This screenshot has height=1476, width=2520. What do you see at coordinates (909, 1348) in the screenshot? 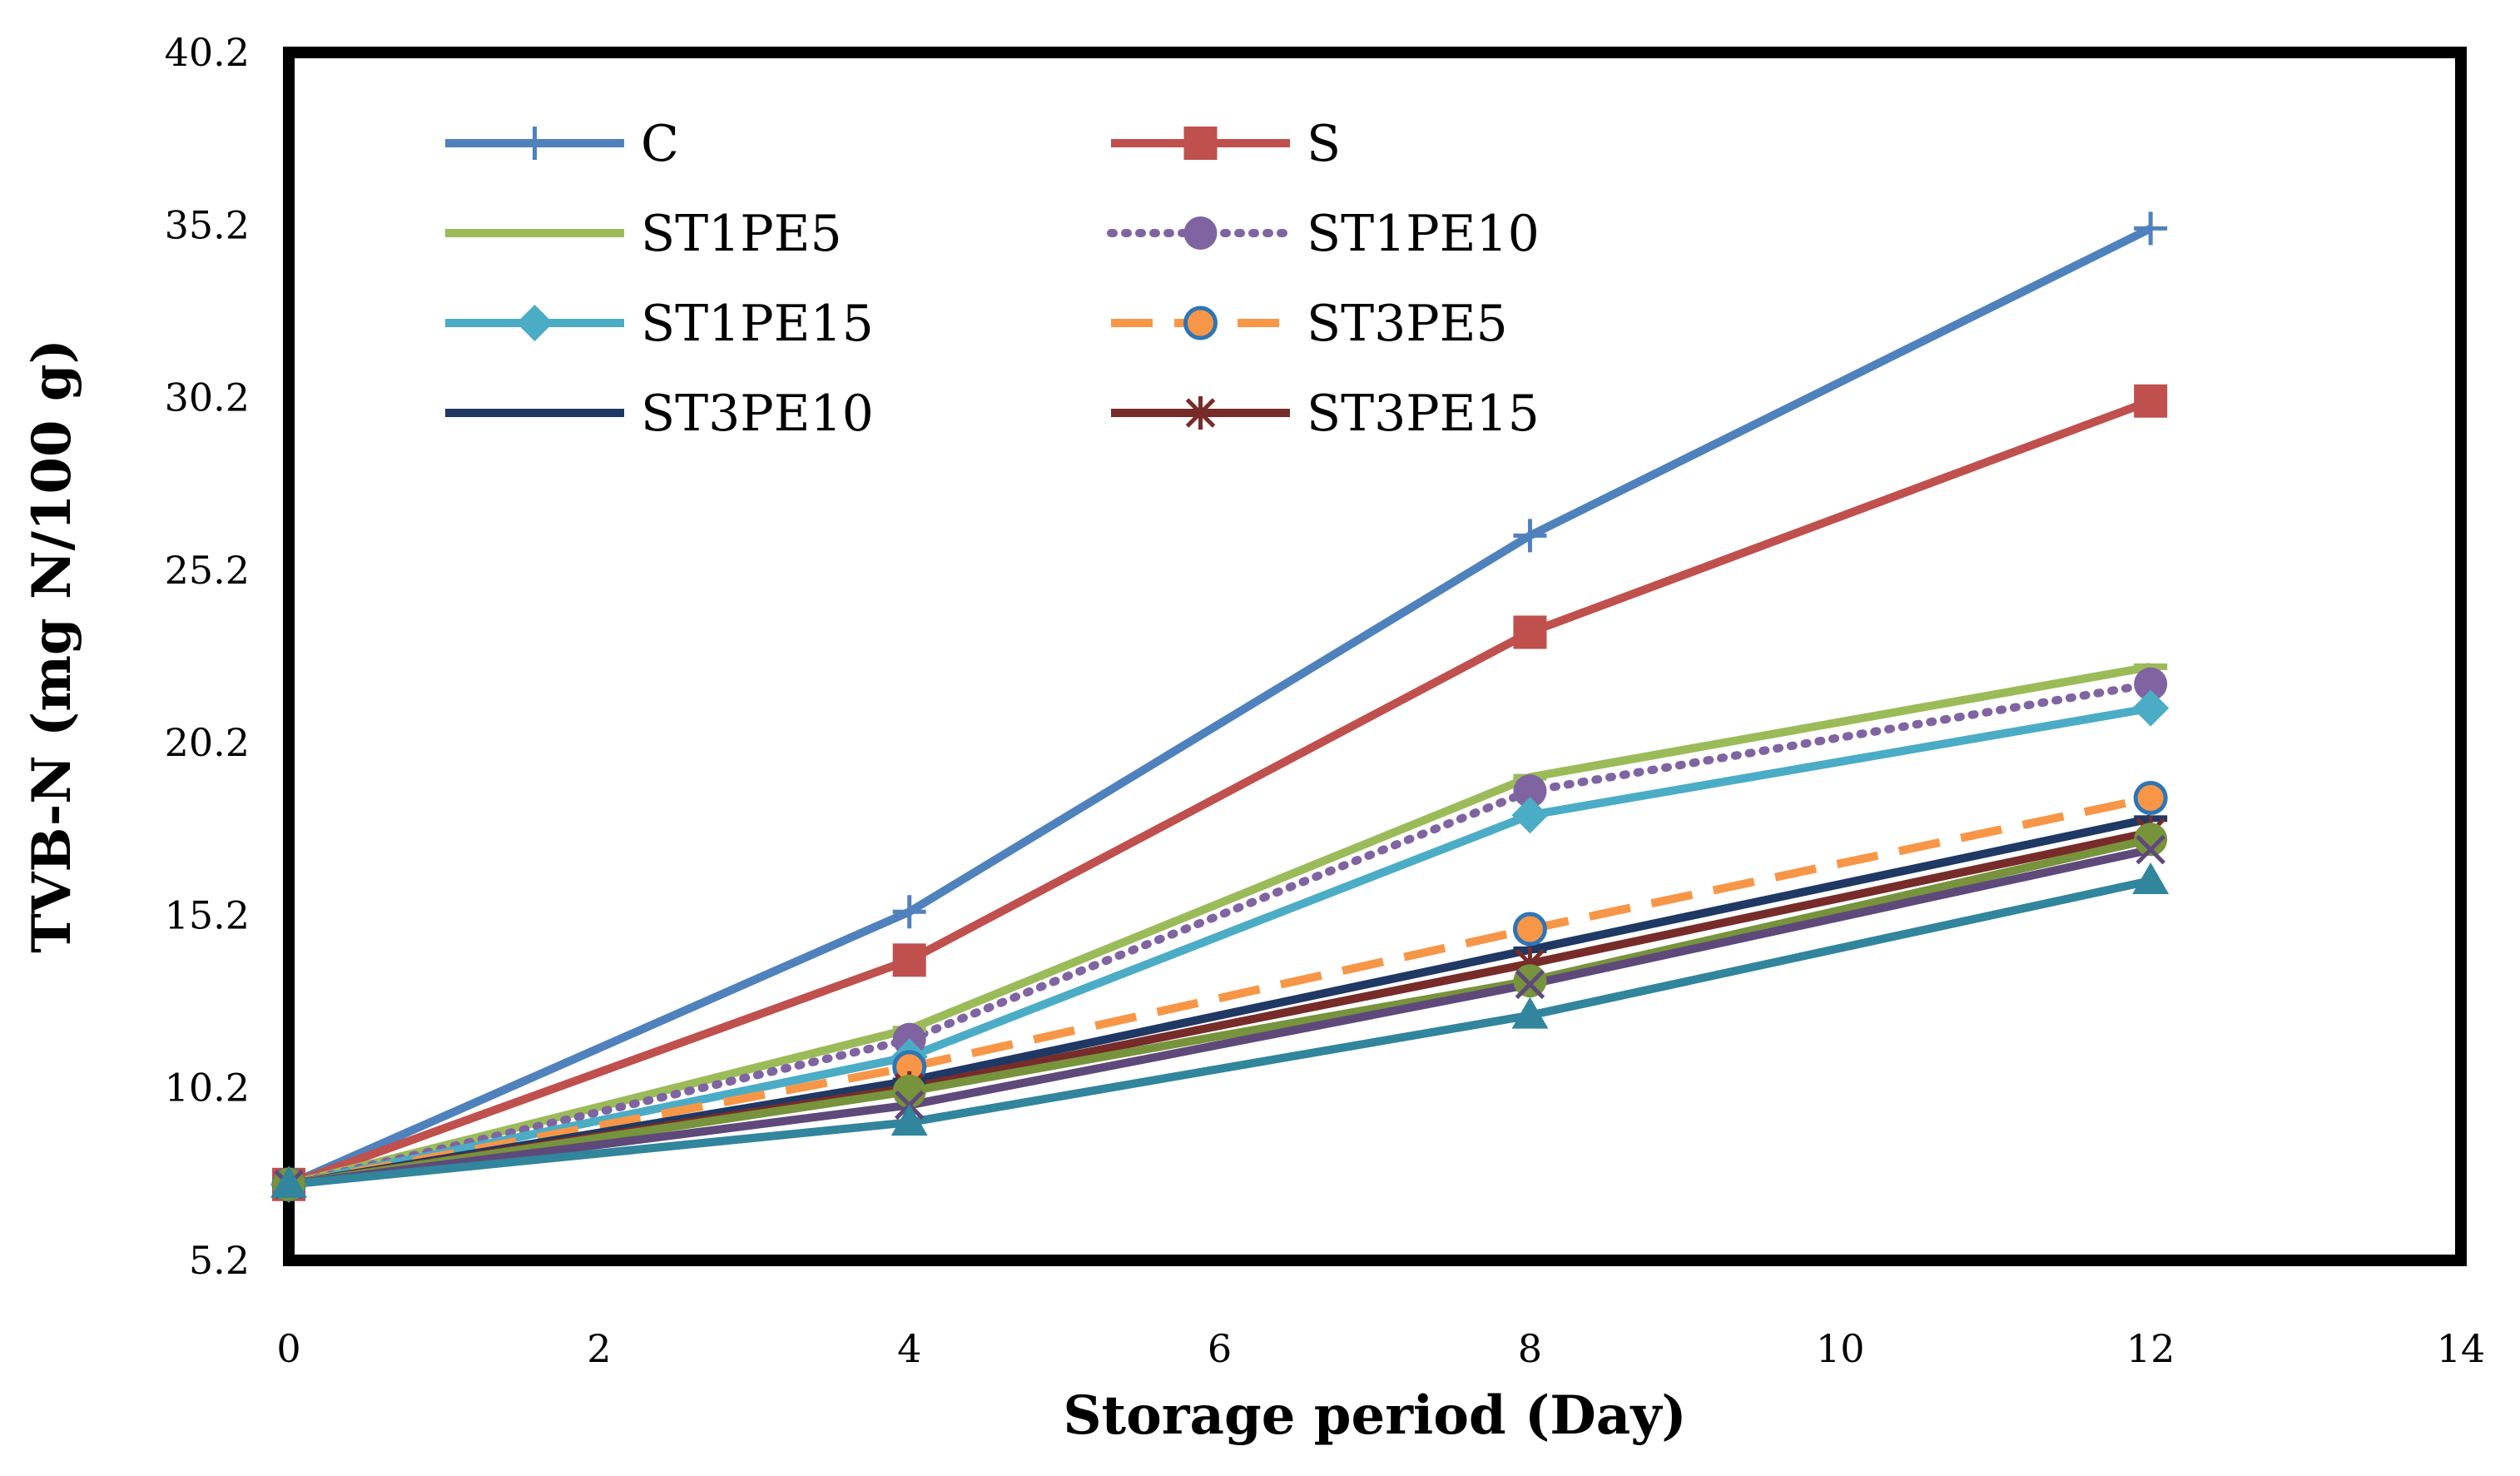
I see `x-tick-label: 4` at bounding box center [909, 1348].